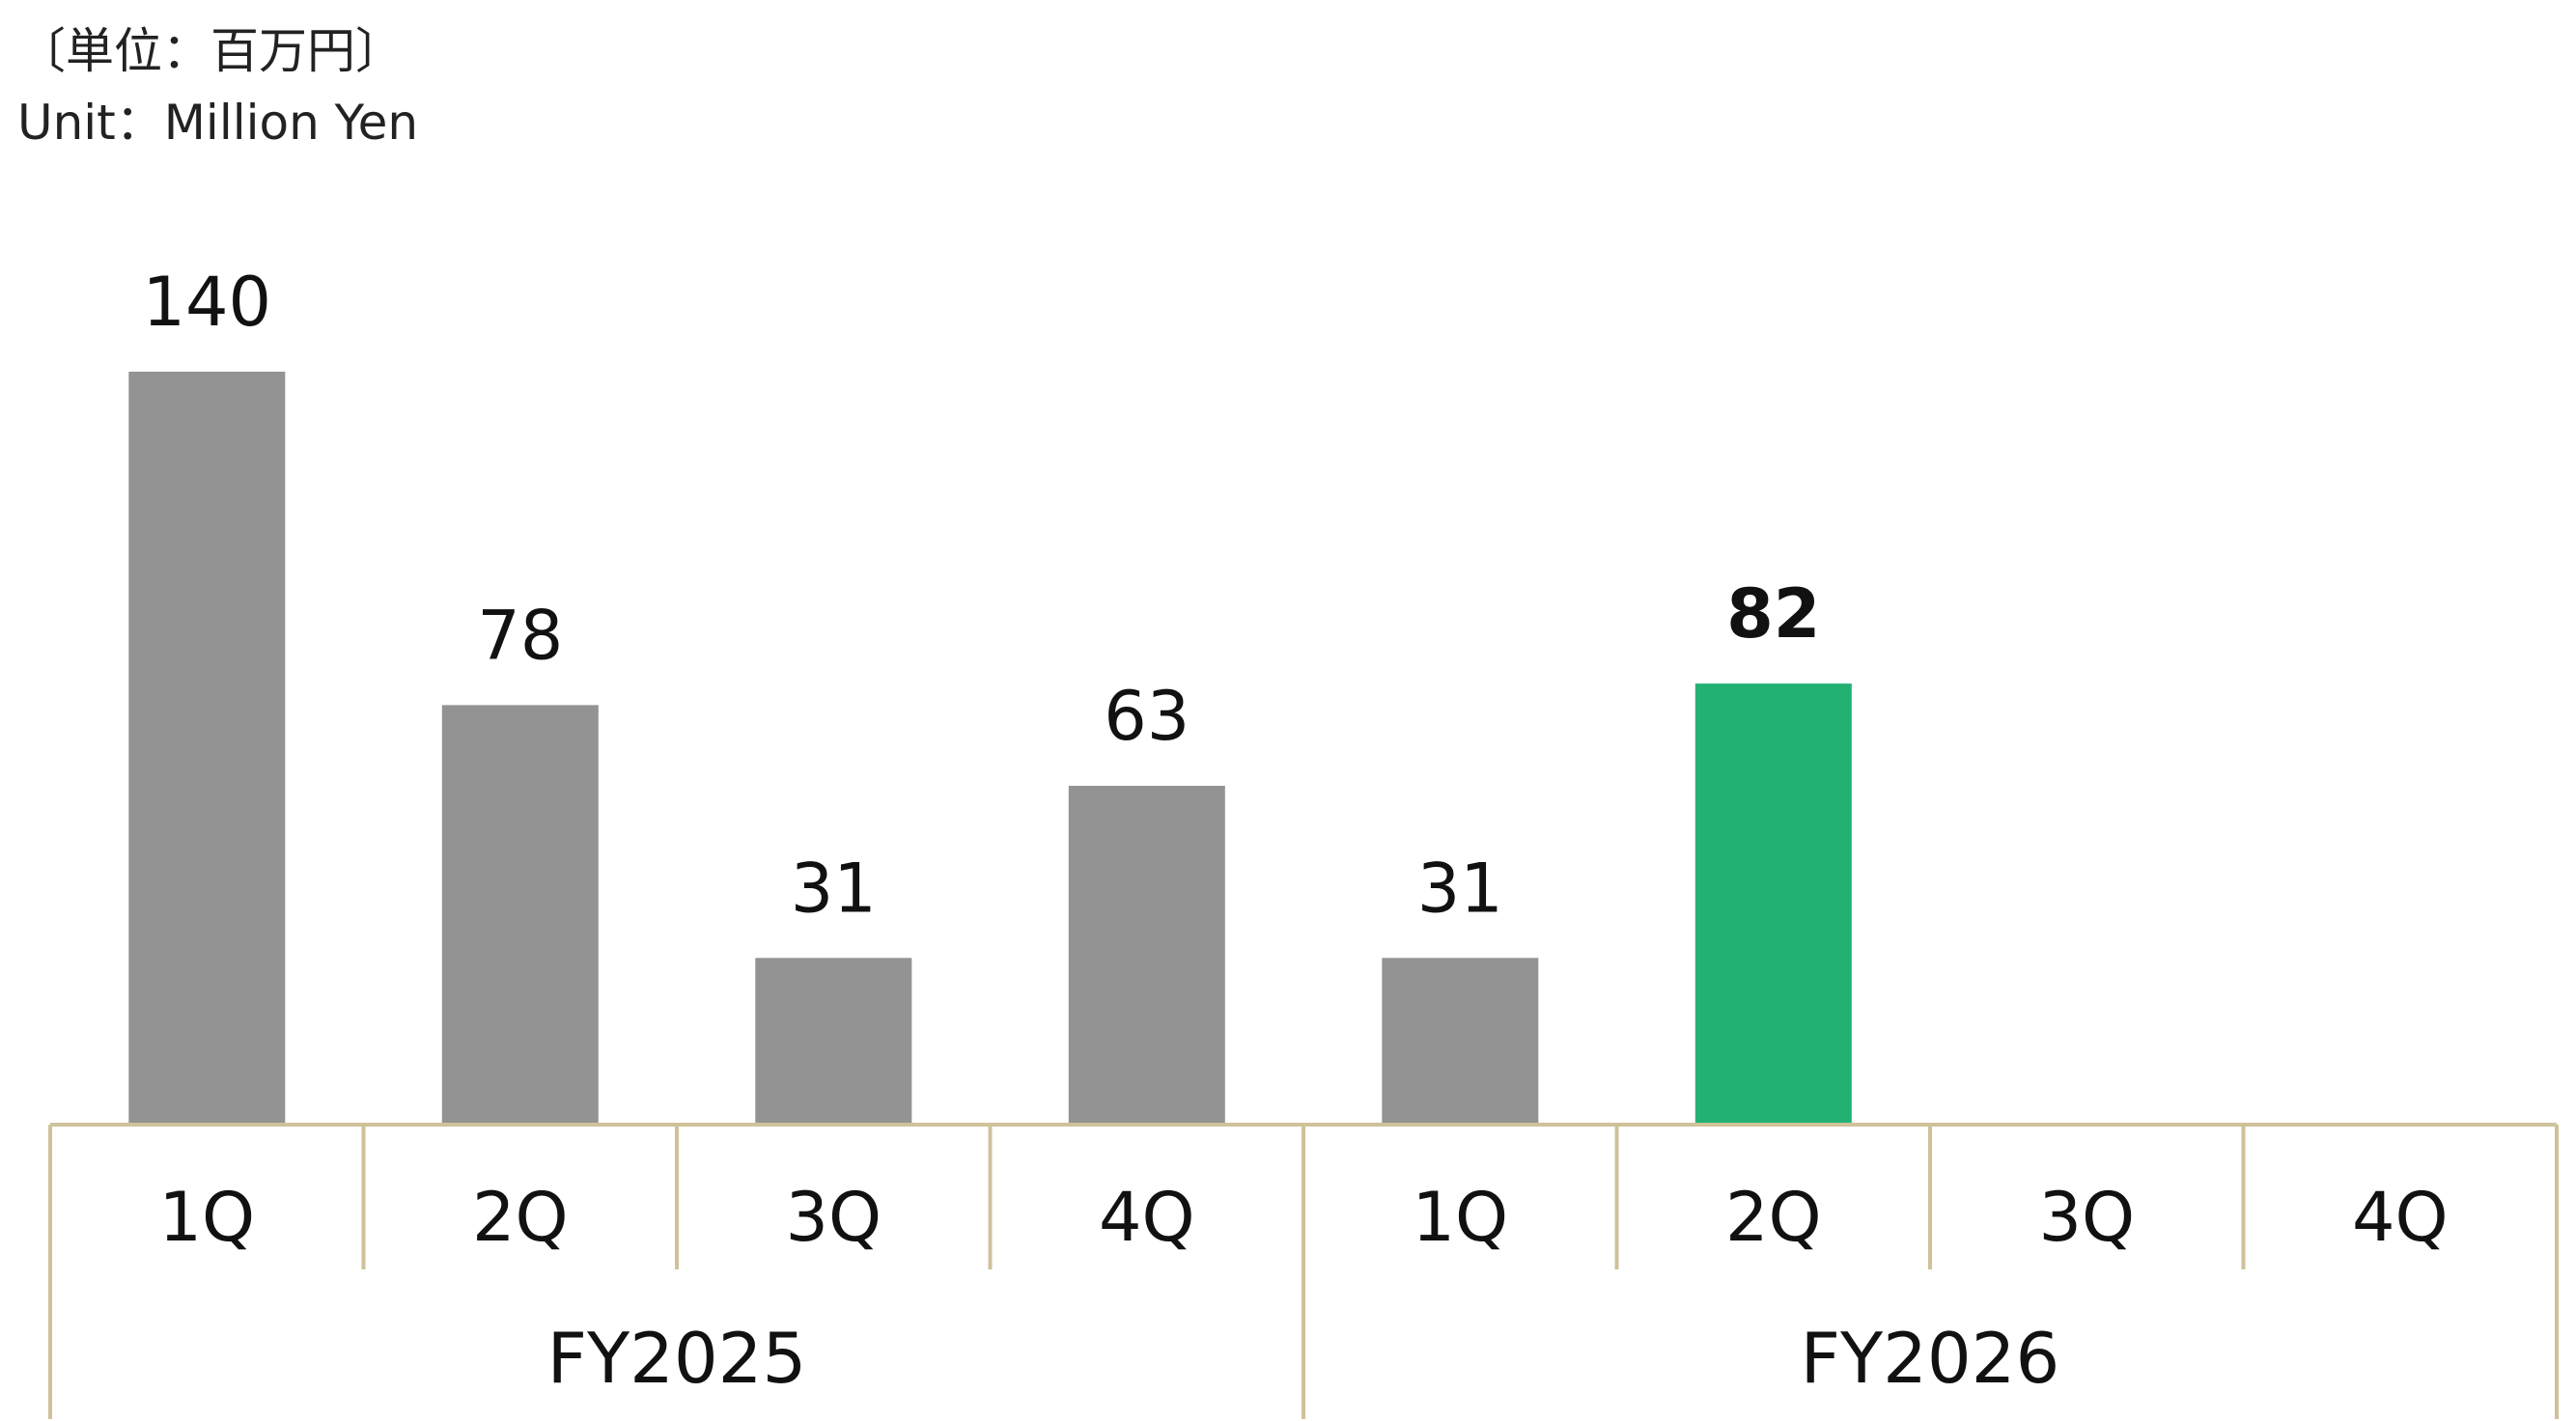 The image size is (2576, 1421). What do you see at coordinates (677, 1358) in the screenshot?
I see `group-label-fy2025: FY2025` at bounding box center [677, 1358].